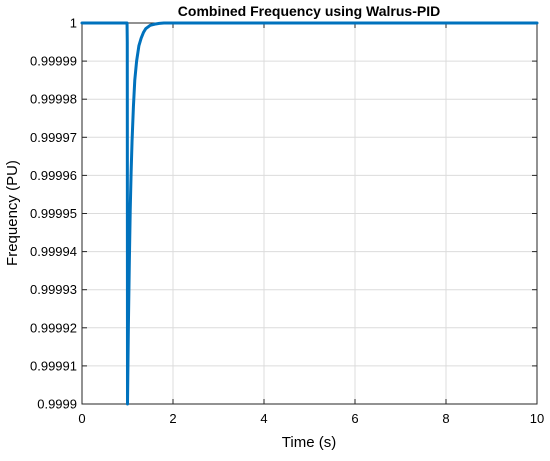 The height and width of the screenshot is (461, 550). Describe the element at coordinates (53, 61) in the screenshot. I see `y-tick-label: 0.99999` at that location.